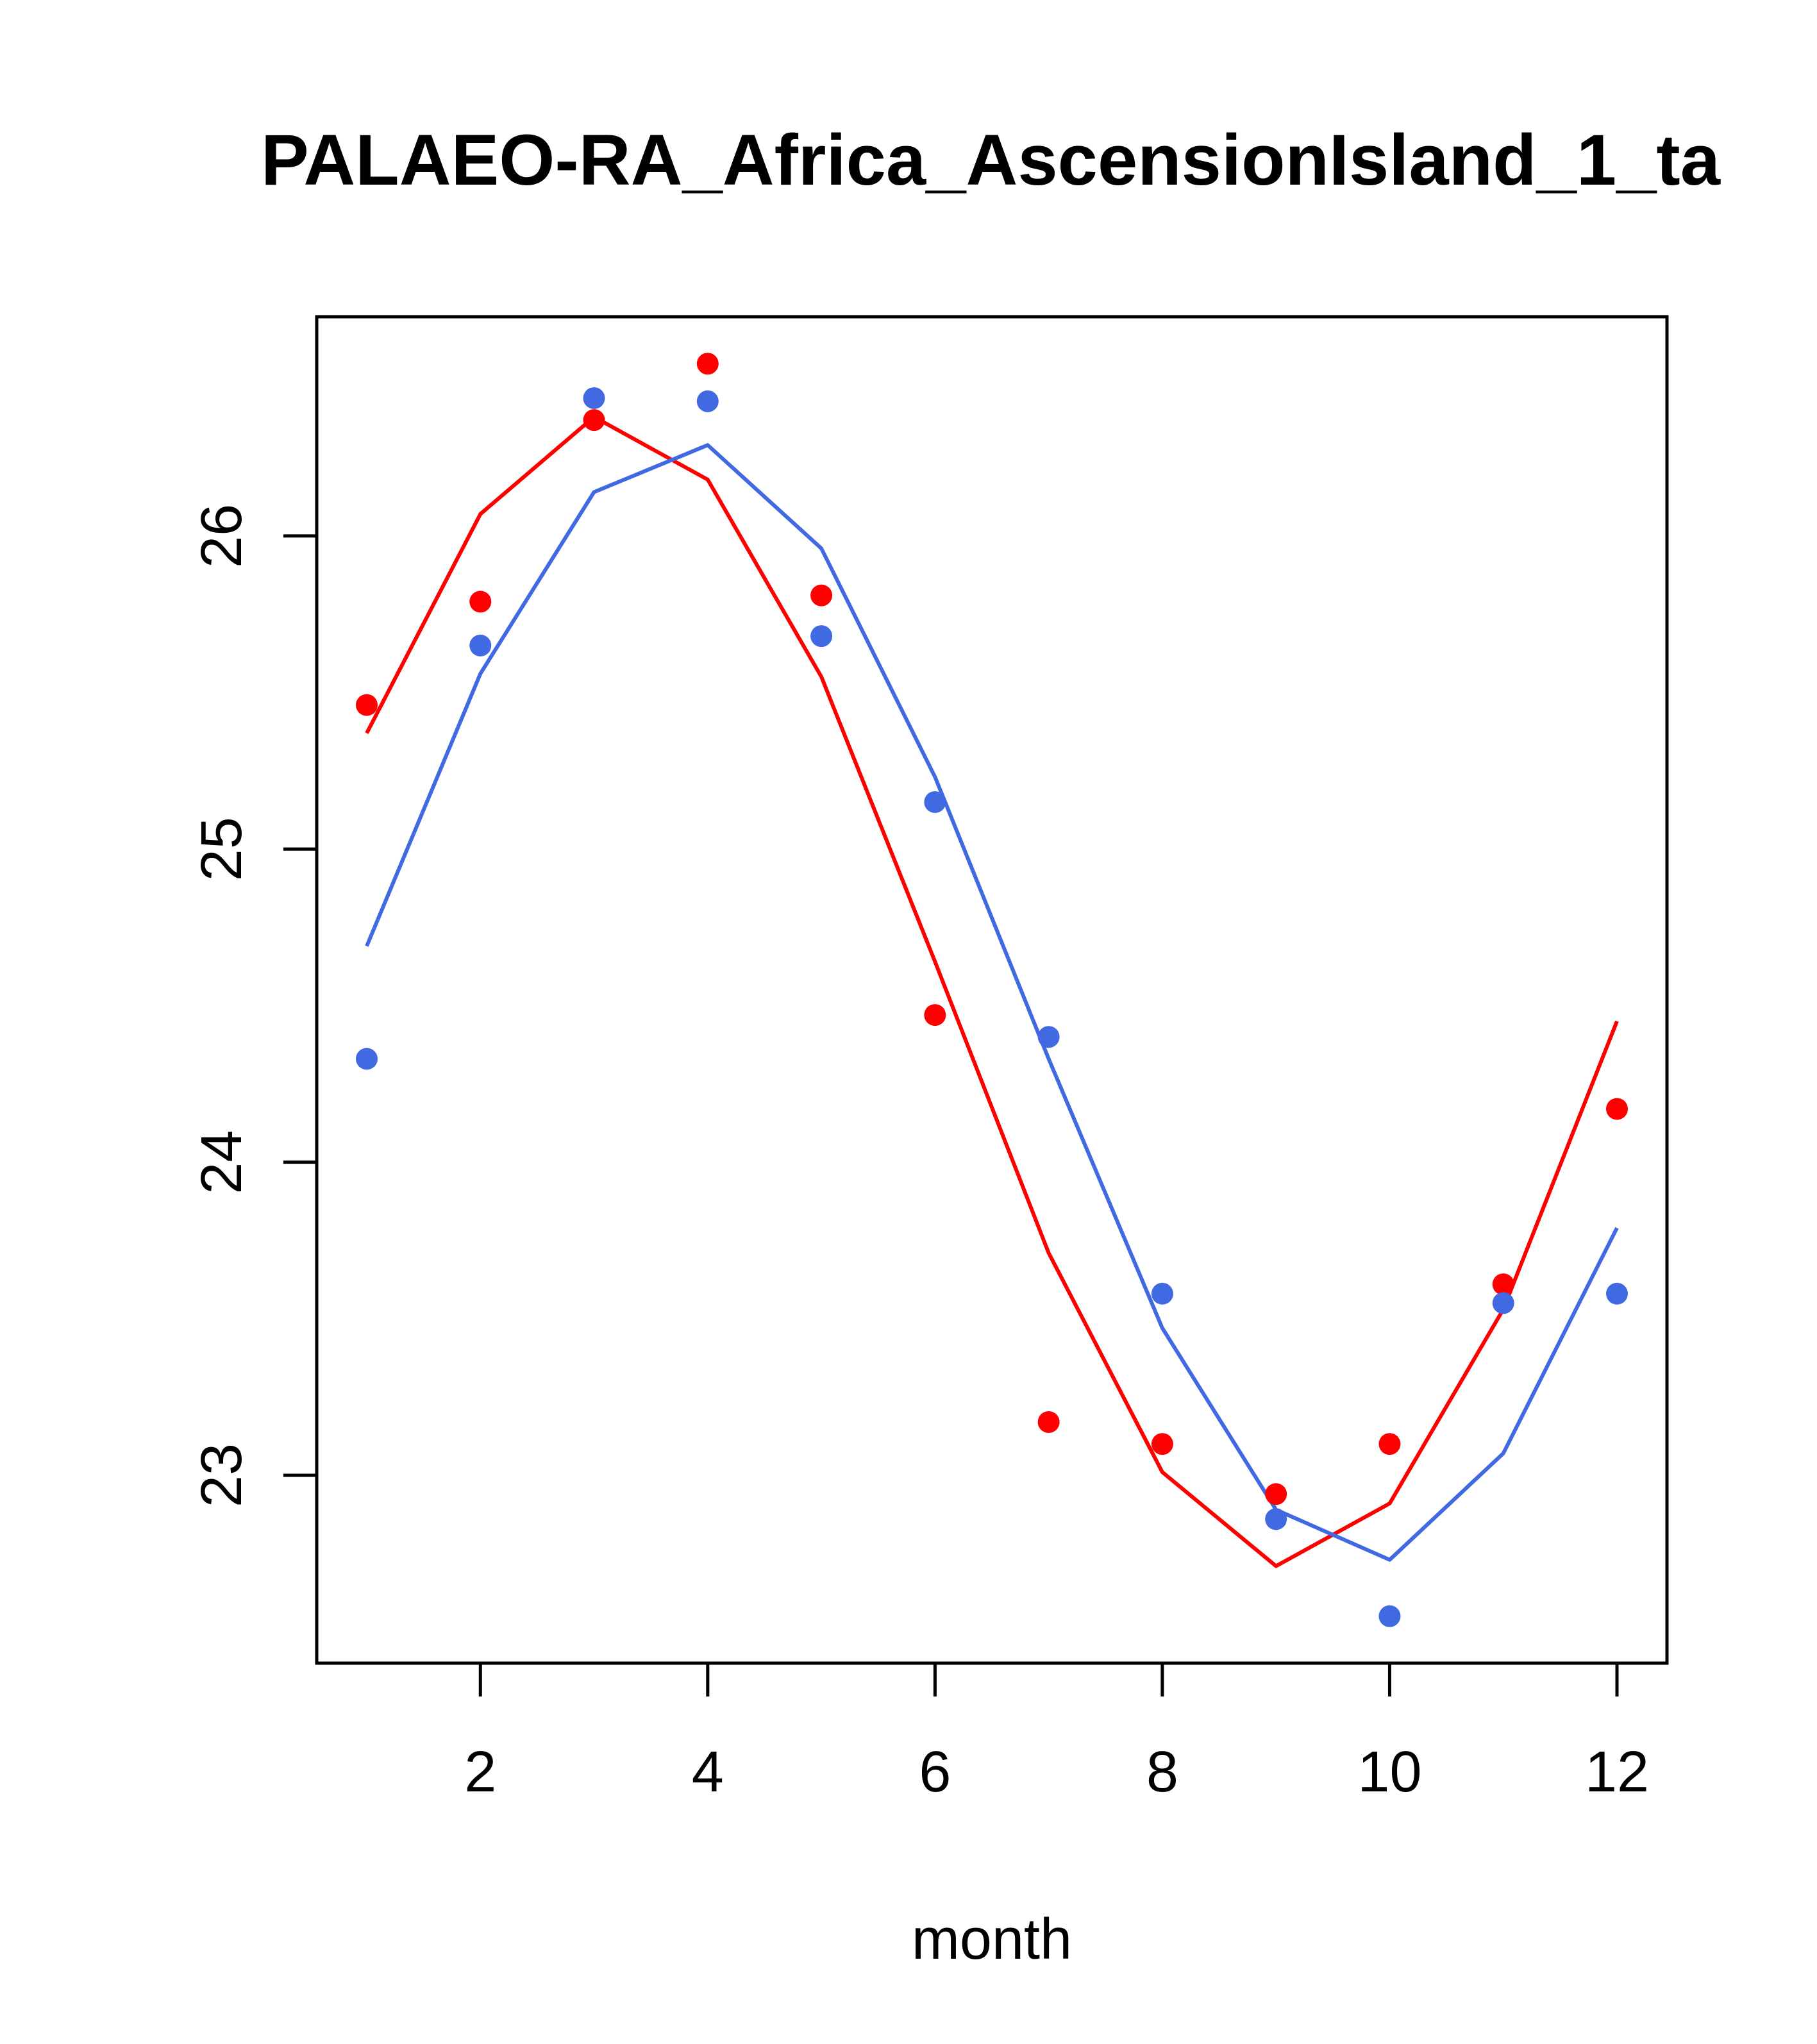  What do you see at coordinates (222, 1162) in the screenshot?
I see `y-tick-label: 24` at bounding box center [222, 1162].